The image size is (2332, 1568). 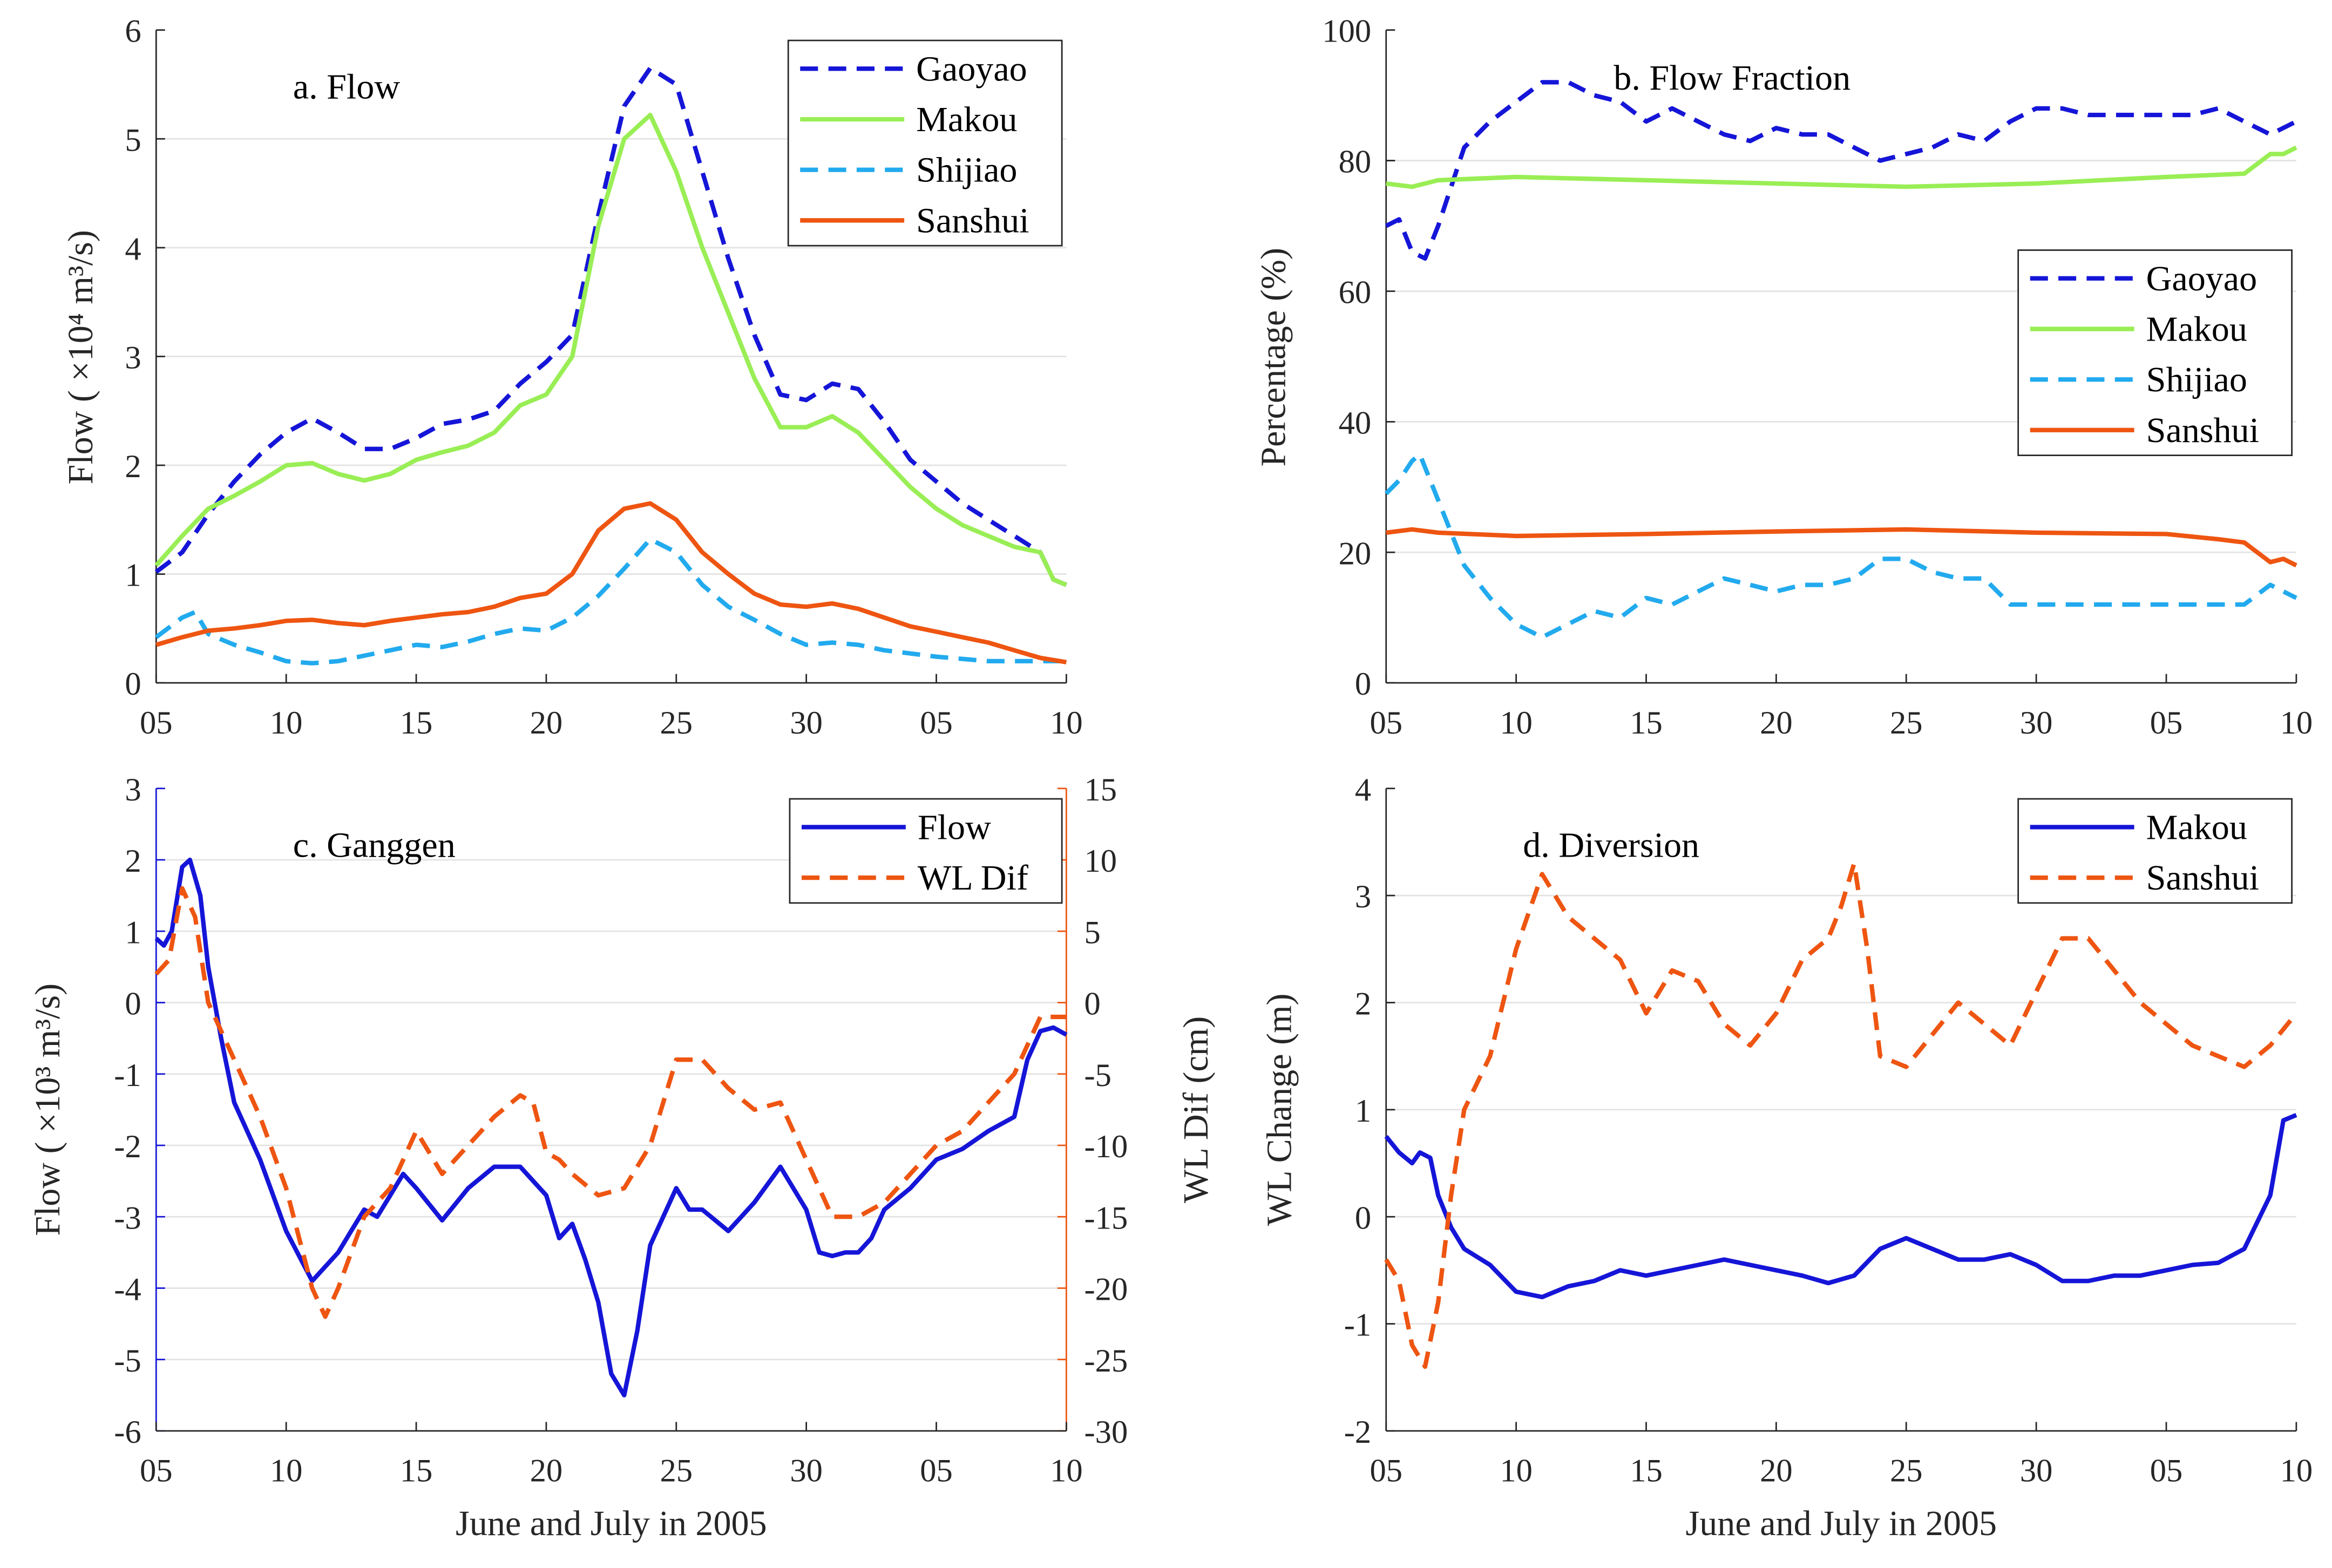 What do you see at coordinates (347, 86) in the screenshot?
I see `panel-title: a. Flow` at bounding box center [347, 86].